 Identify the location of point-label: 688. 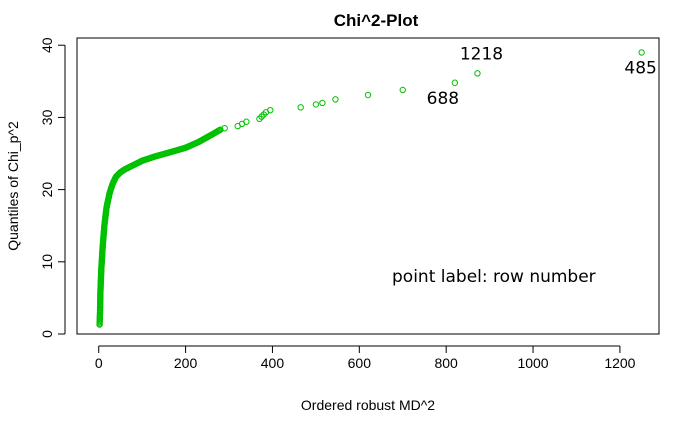
(443, 99).